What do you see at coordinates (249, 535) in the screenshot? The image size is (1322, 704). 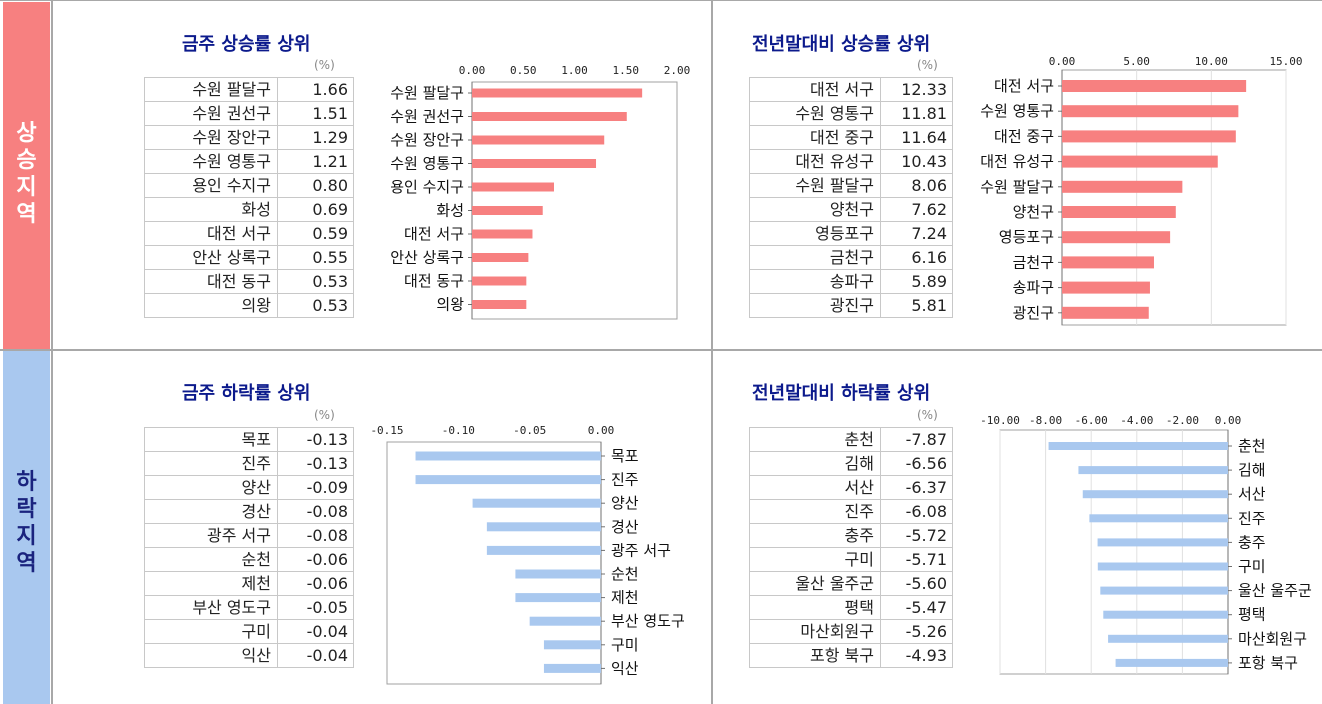 I see `table-row: 광주 서구 -0.08` at bounding box center [249, 535].